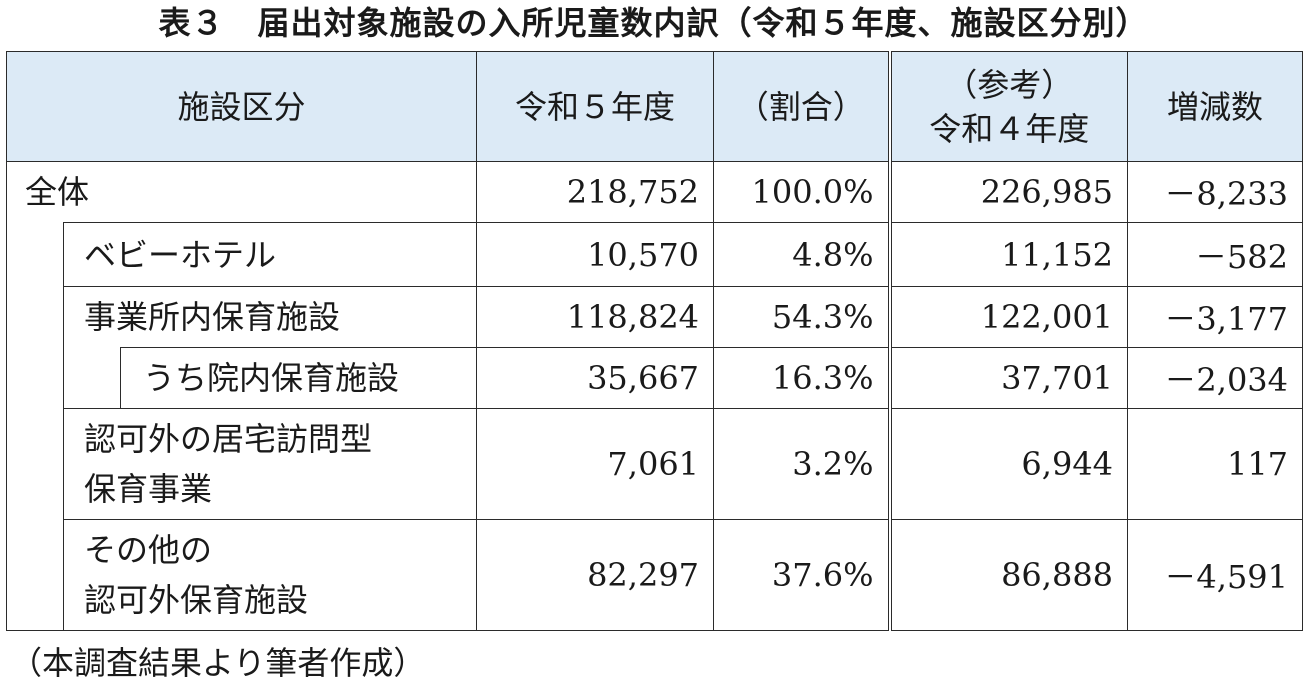 The image size is (1307, 690). Describe the element at coordinates (1008, 464) in the screenshot. I see `cell-r4: 6,944` at that location.